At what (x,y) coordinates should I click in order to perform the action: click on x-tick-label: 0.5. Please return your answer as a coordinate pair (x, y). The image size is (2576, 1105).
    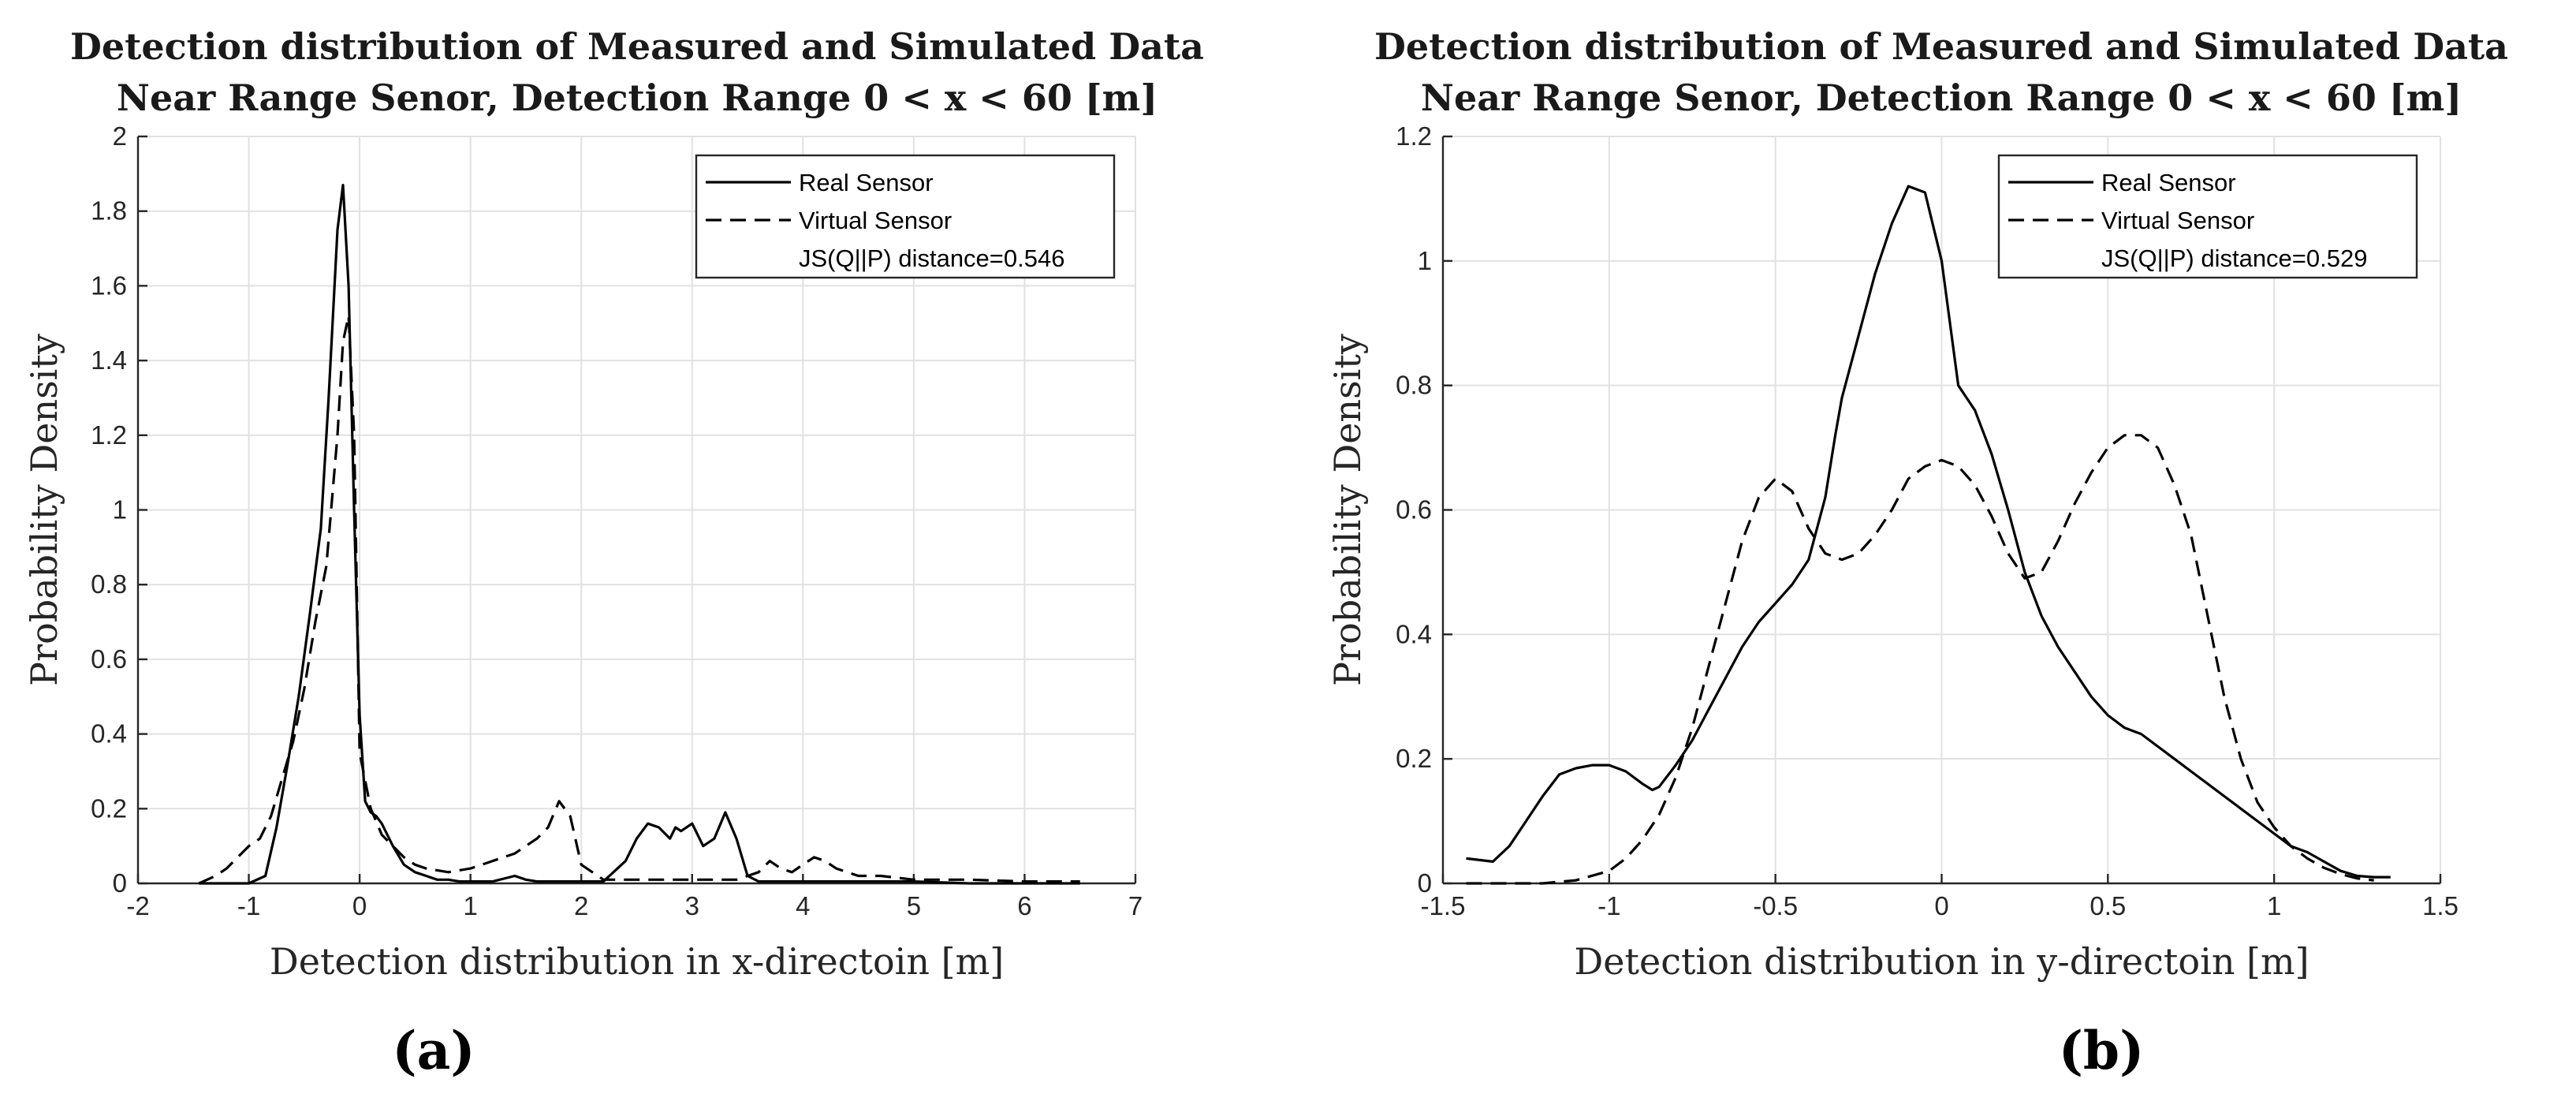
    Looking at the image, I should click on (2108, 905).